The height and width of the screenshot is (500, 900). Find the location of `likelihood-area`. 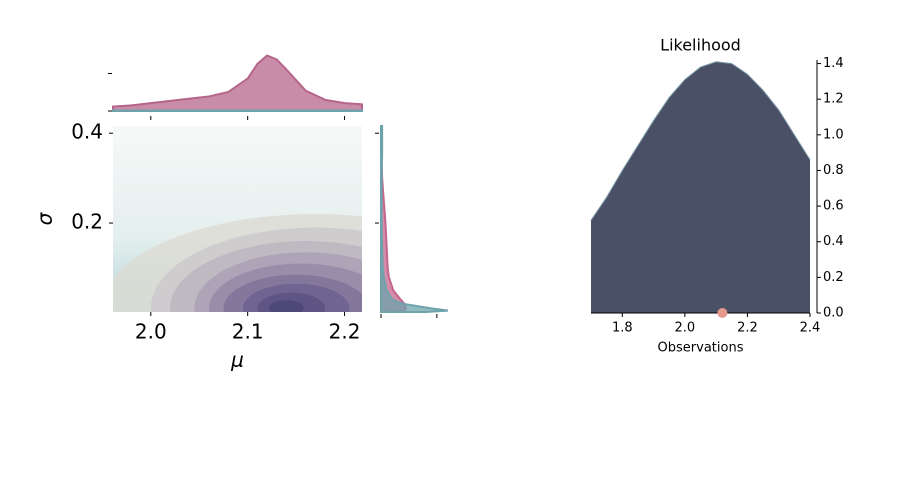

likelihood-area is located at coordinates (700, 187).